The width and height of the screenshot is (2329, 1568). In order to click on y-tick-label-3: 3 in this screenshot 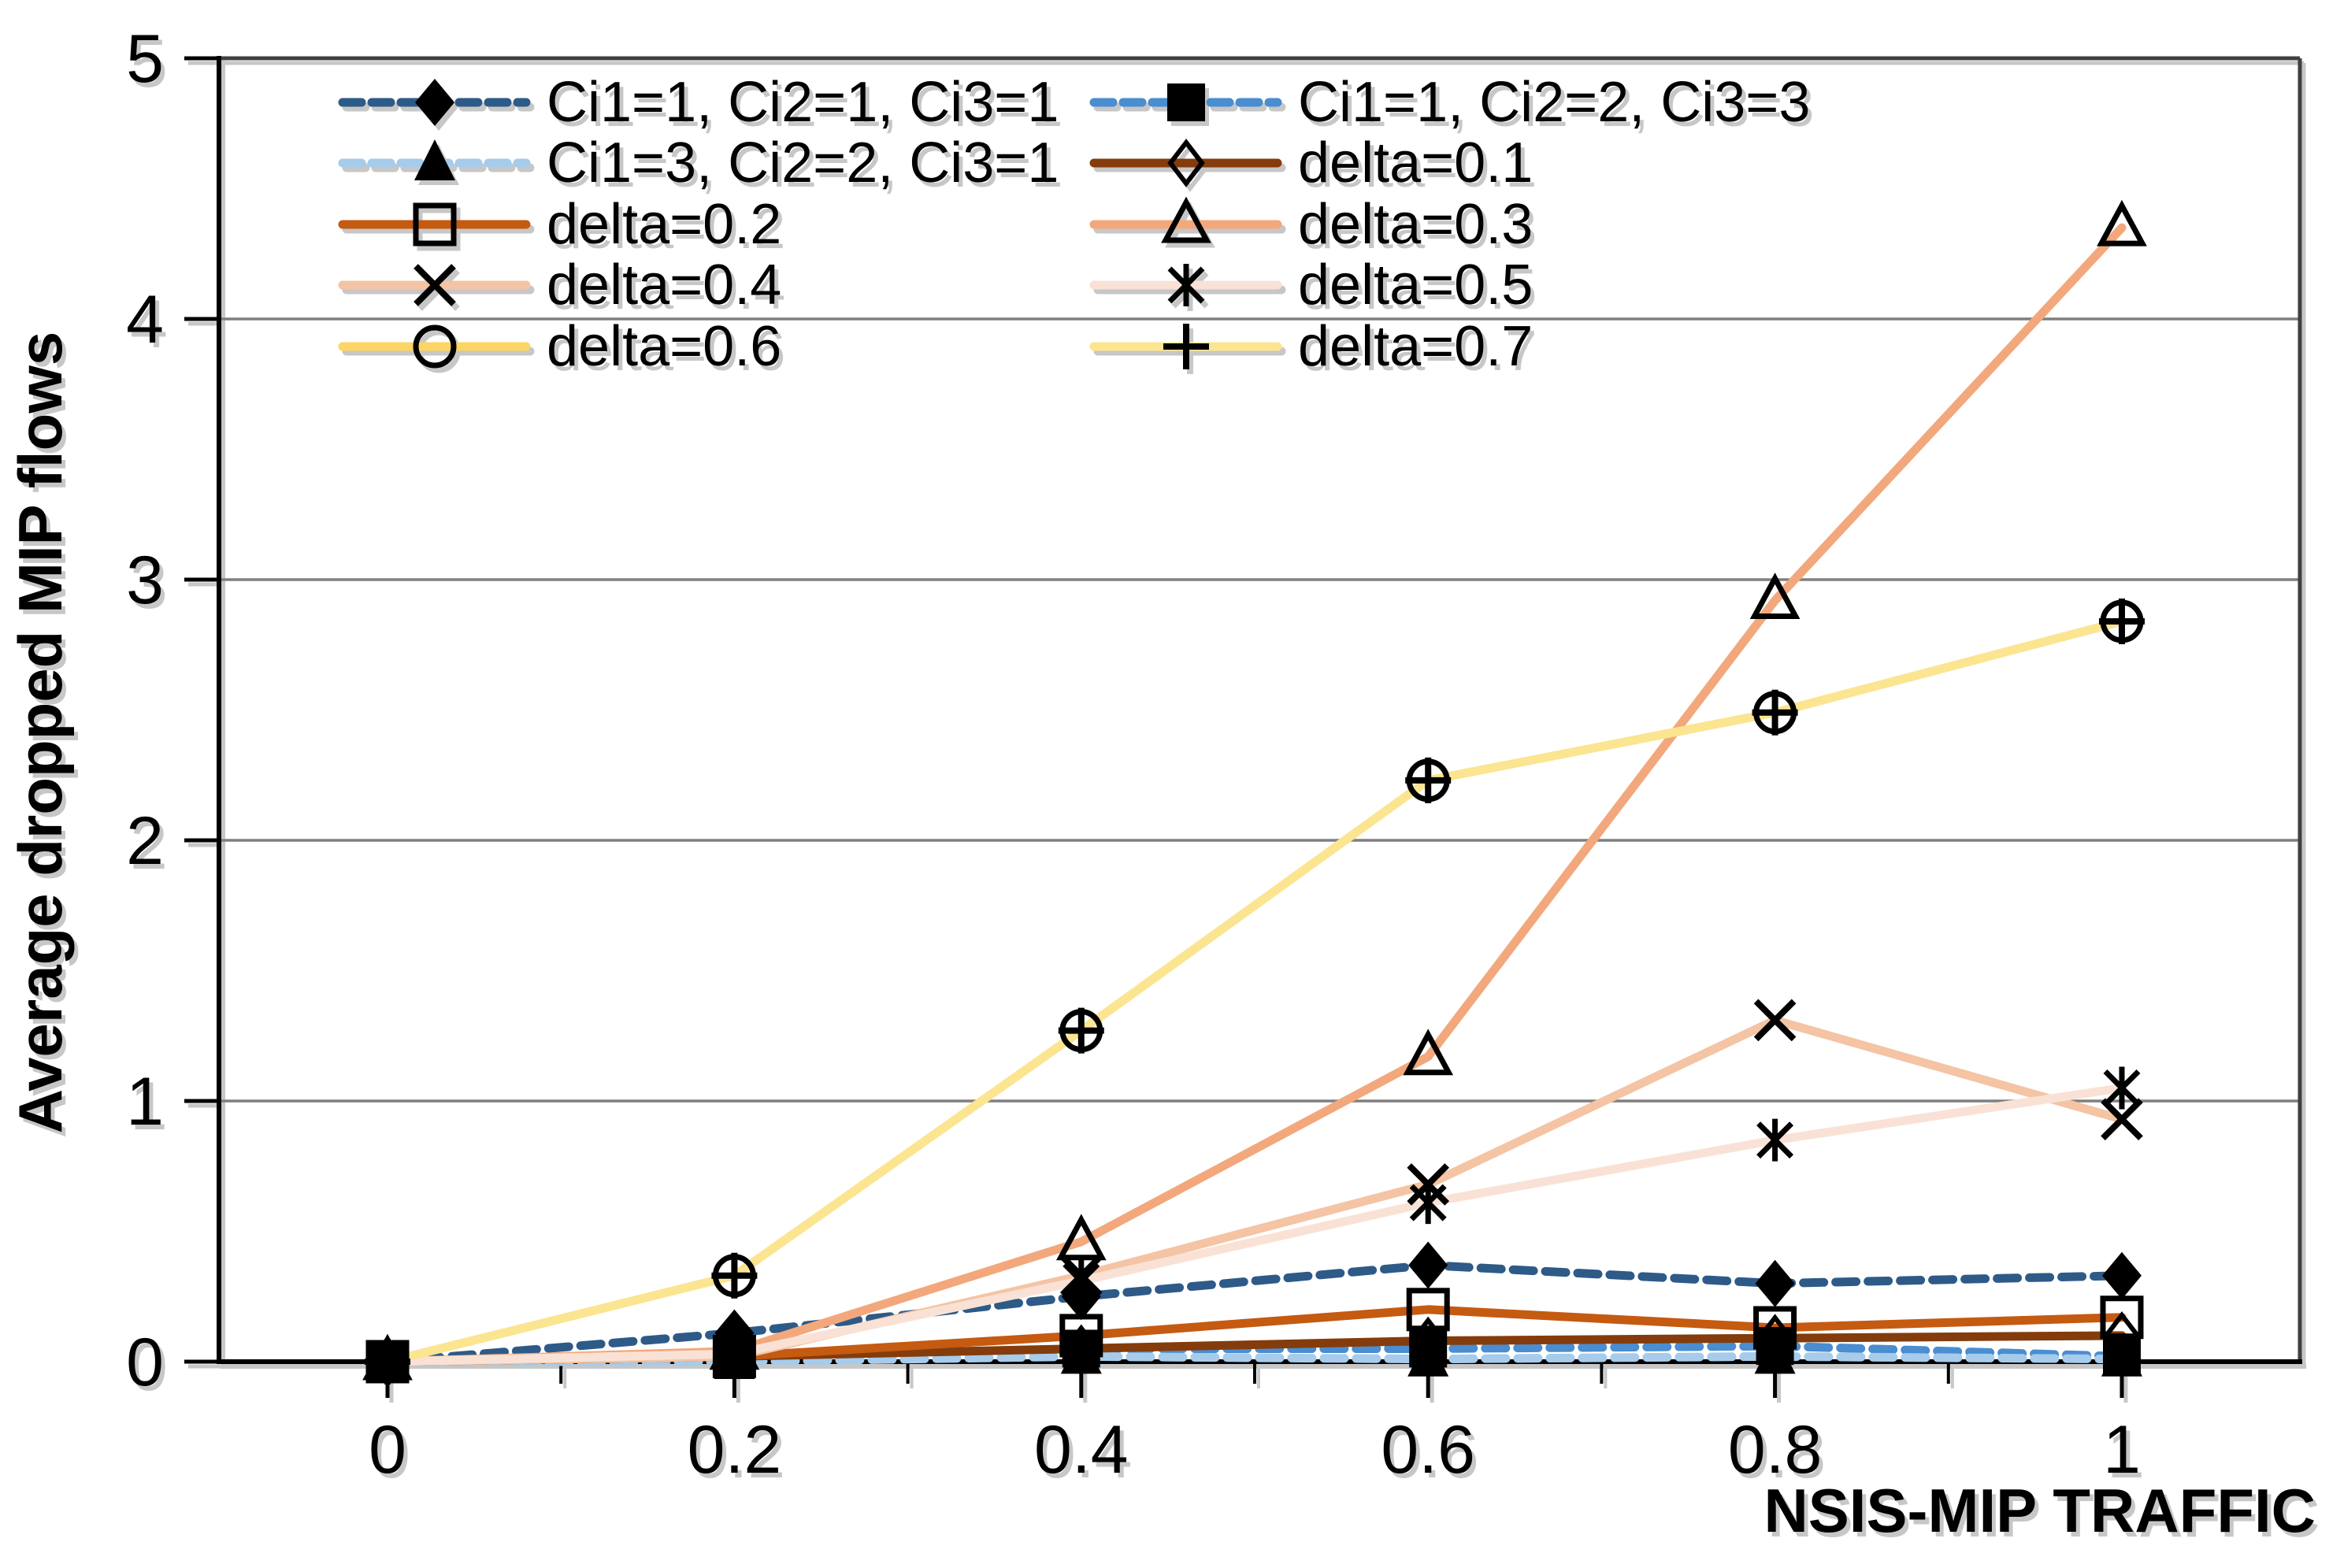, I will do `click(145, 580)`.